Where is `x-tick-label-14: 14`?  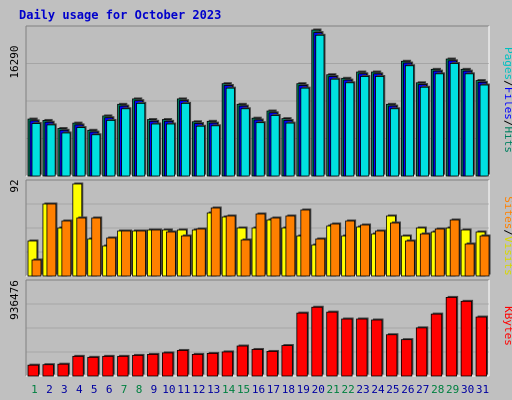
x-tick-label-14: 14 is located at coordinates (229, 389).